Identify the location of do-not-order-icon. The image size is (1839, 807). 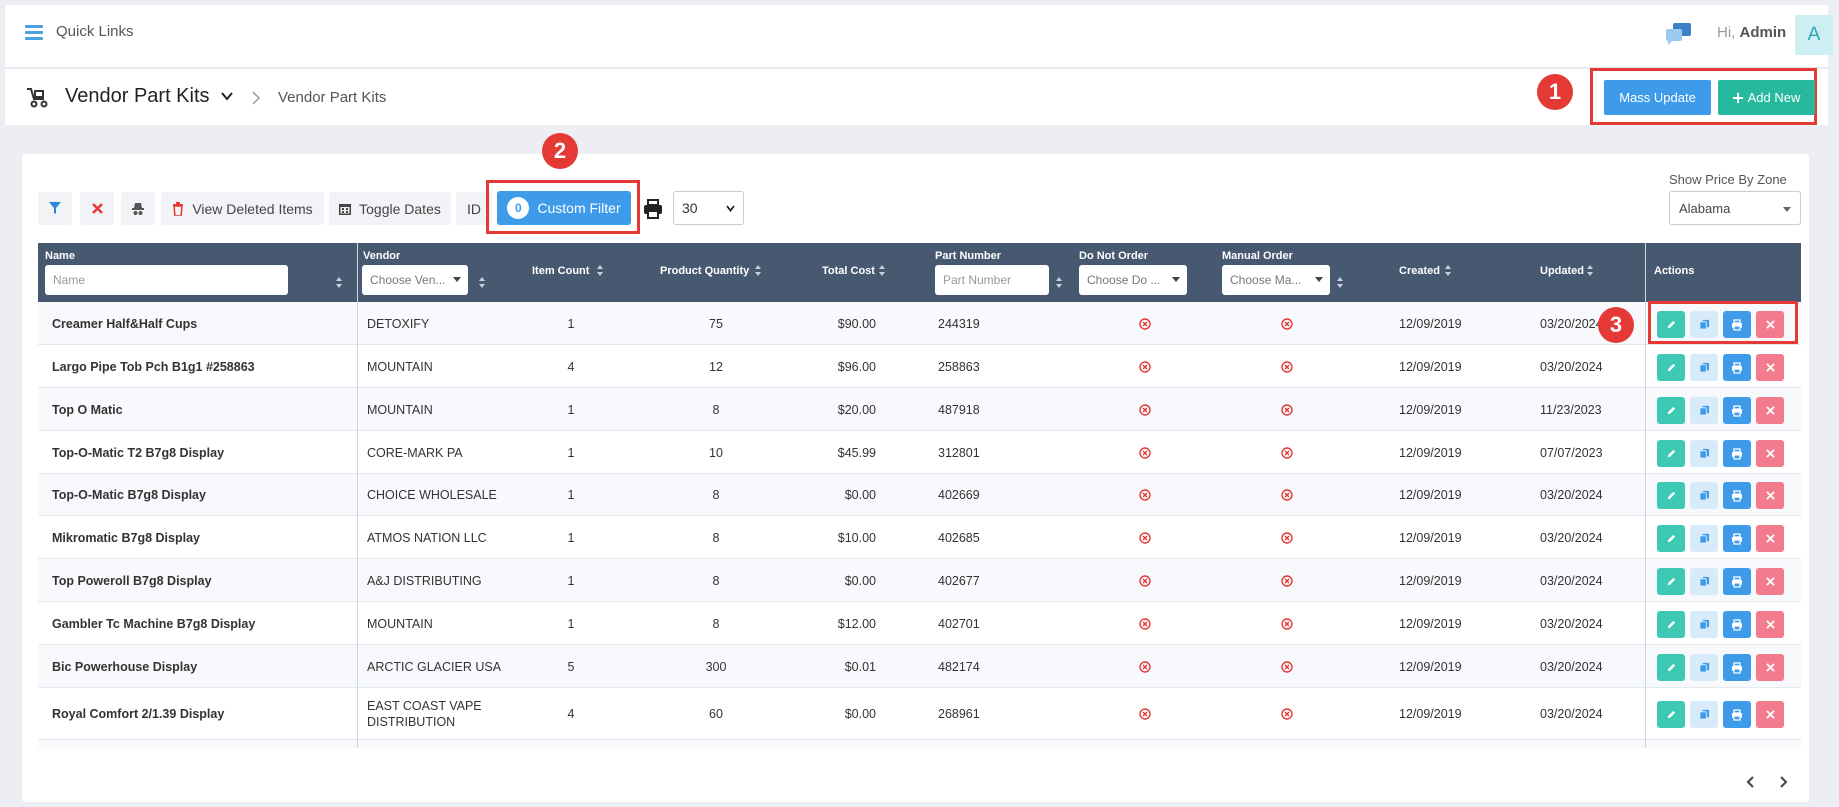
(1145, 453).